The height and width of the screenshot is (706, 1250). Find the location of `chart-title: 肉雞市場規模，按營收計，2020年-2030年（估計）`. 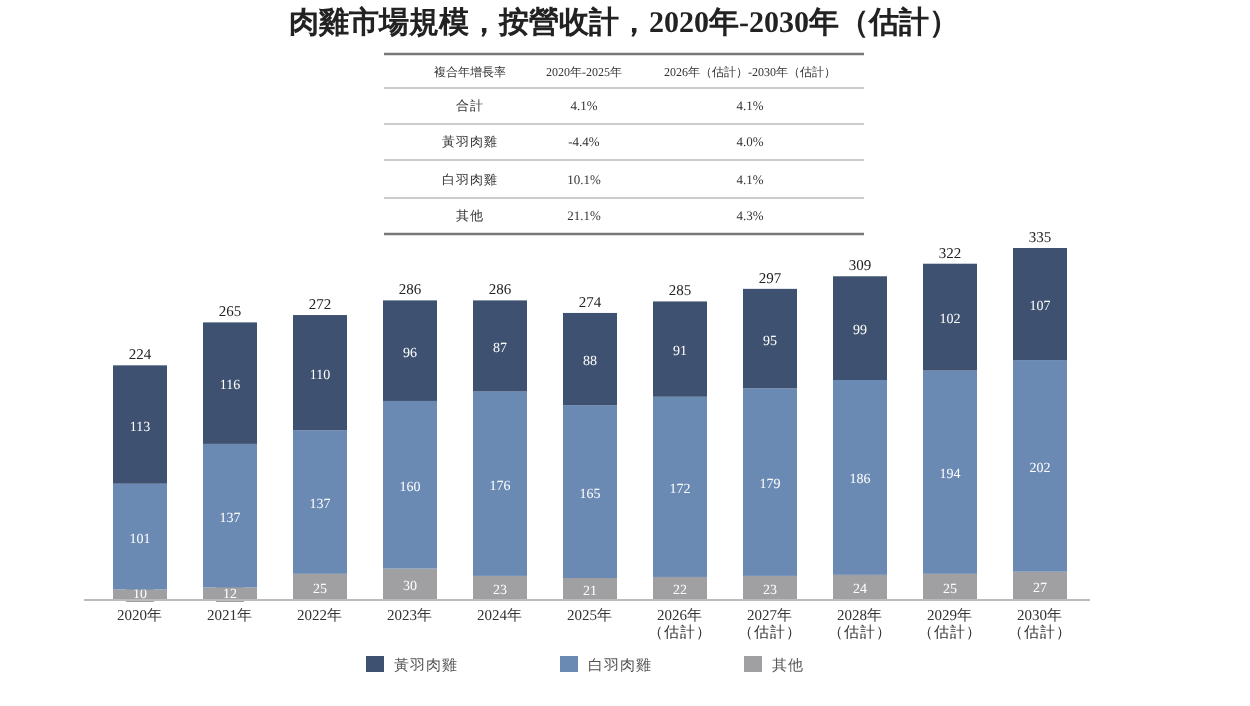

chart-title: 肉雞市場規模，按營收計，2020年-2030年（估計） is located at coordinates (624, 22).